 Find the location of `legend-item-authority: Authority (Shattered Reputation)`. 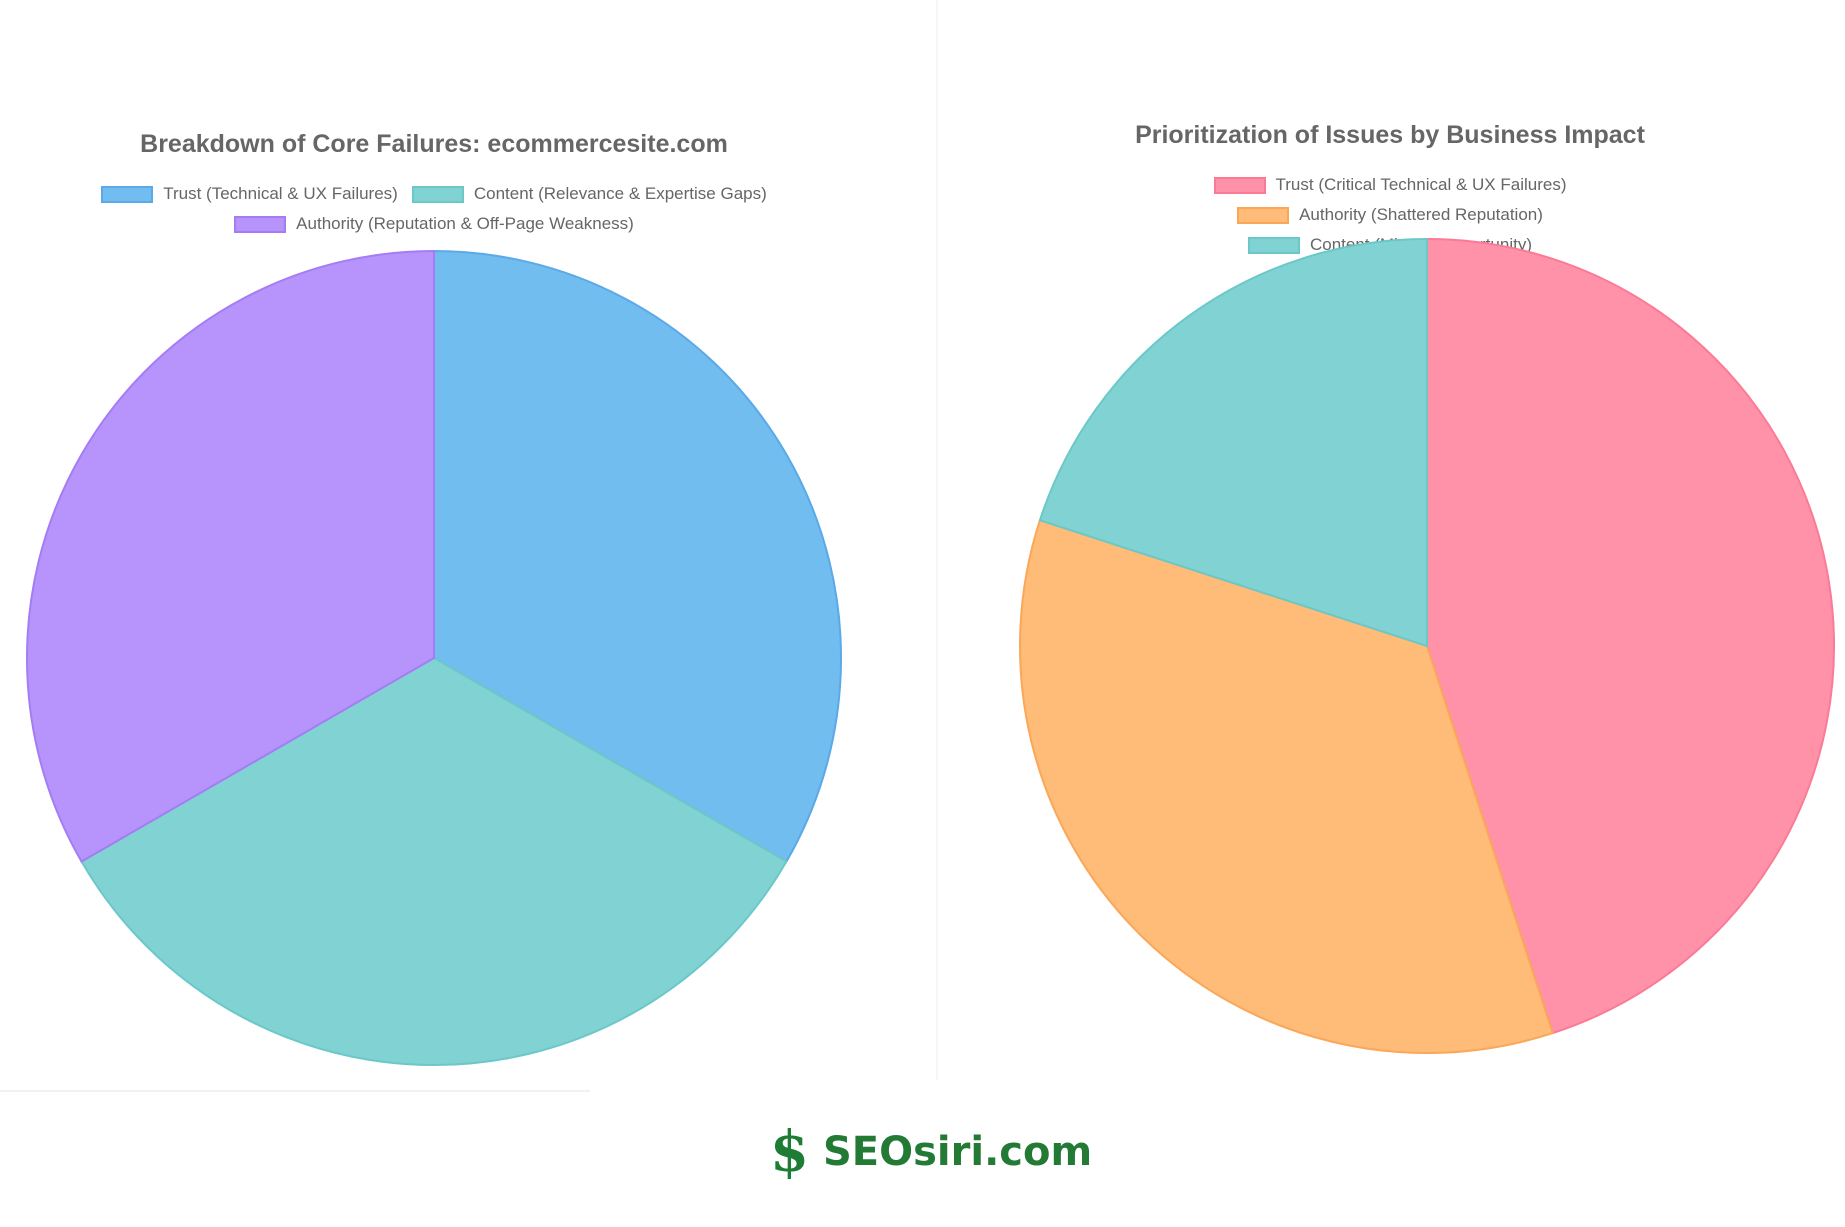

legend-item-authority: Authority (Shattered Reputation) is located at coordinates (1390, 215).